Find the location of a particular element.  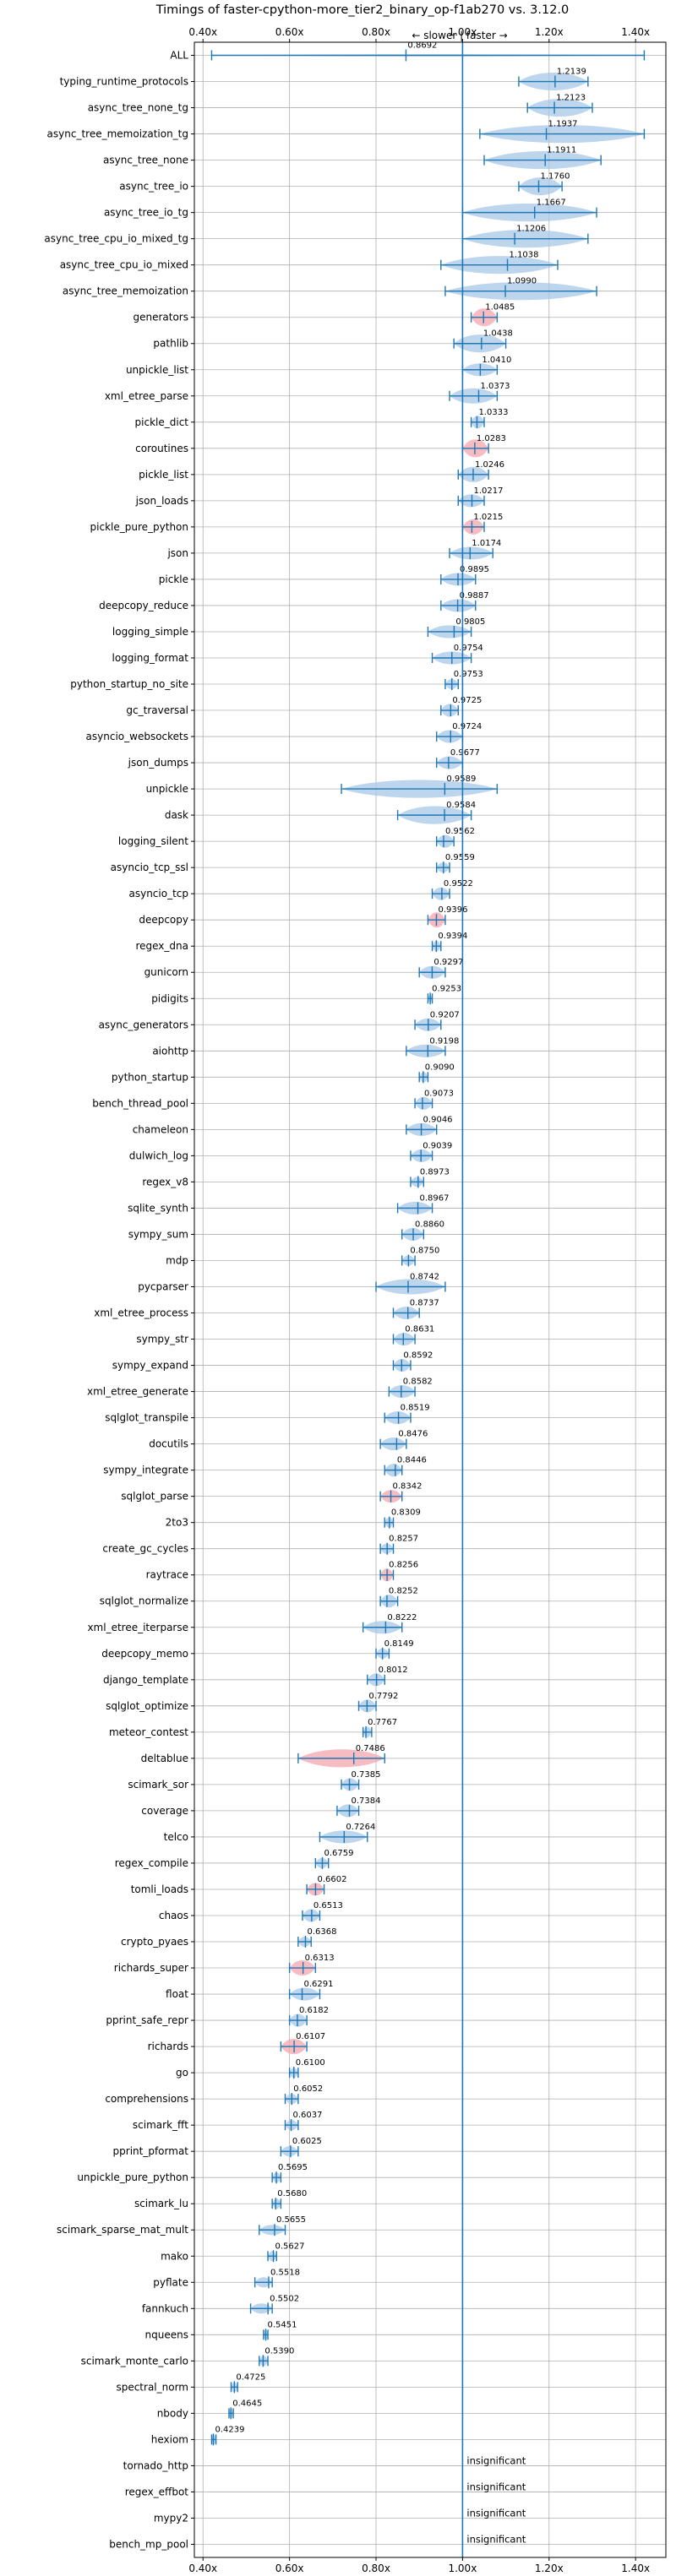

benchmark-label: async_tree_io is located at coordinates (153, 187).